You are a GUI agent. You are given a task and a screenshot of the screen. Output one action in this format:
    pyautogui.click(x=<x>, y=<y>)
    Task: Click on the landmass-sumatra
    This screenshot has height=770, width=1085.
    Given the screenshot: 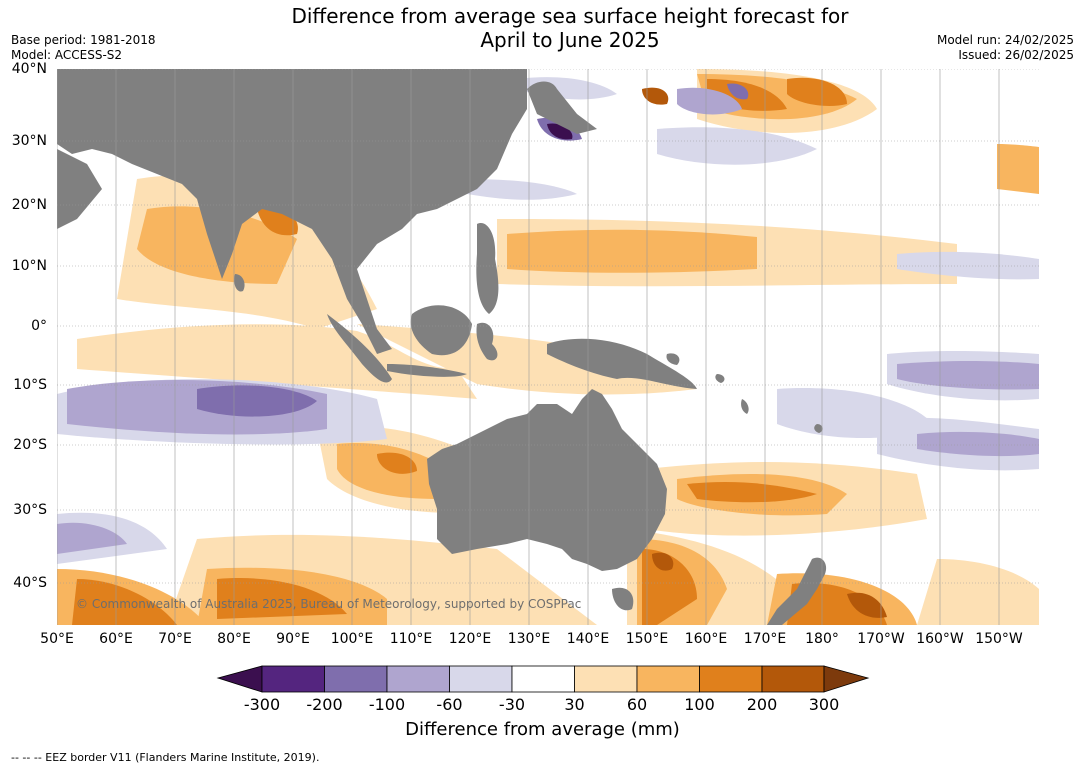 What is the action you would take?
    pyautogui.click(x=359, y=348)
    